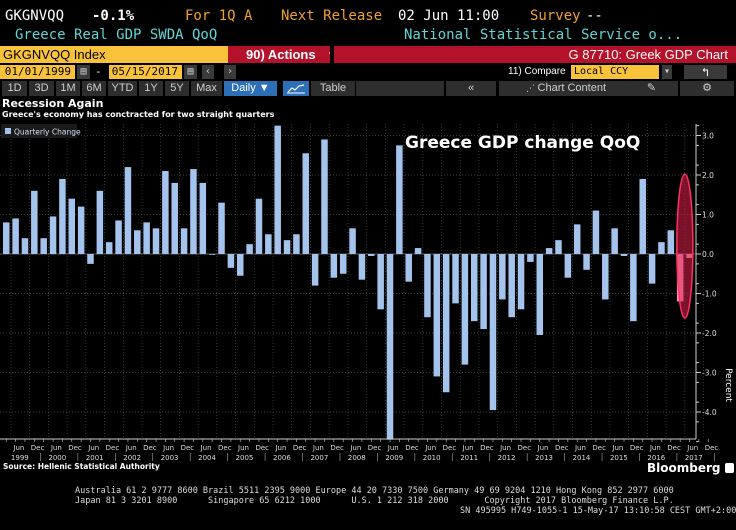  What do you see at coordinates (122, 88) in the screenshot?
I see `range-ytd: YTD` at bounding box center [122, 88].